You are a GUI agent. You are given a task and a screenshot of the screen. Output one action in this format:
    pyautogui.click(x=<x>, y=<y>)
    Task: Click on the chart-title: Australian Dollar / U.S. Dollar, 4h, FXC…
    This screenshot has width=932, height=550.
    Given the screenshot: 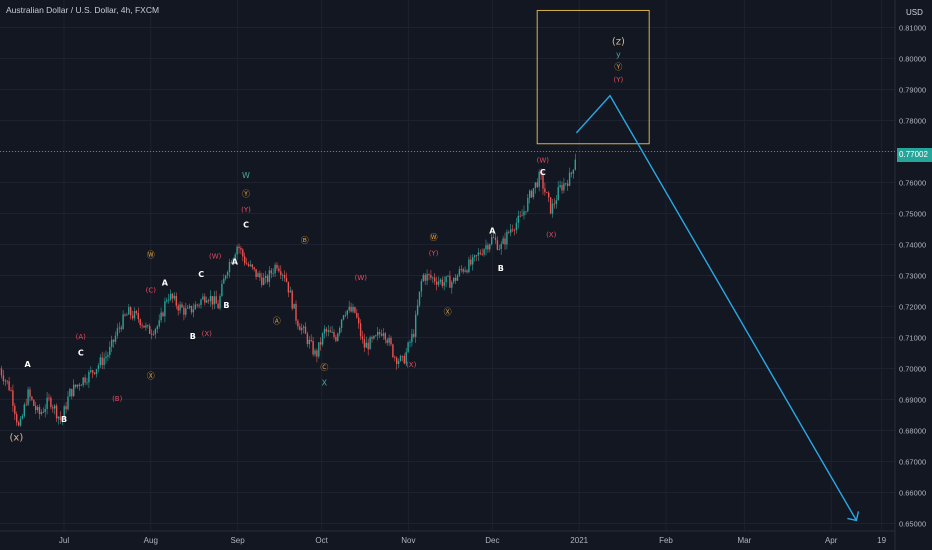 What is the action you would take?
    pyautogui.click(x=83, y=10)
    